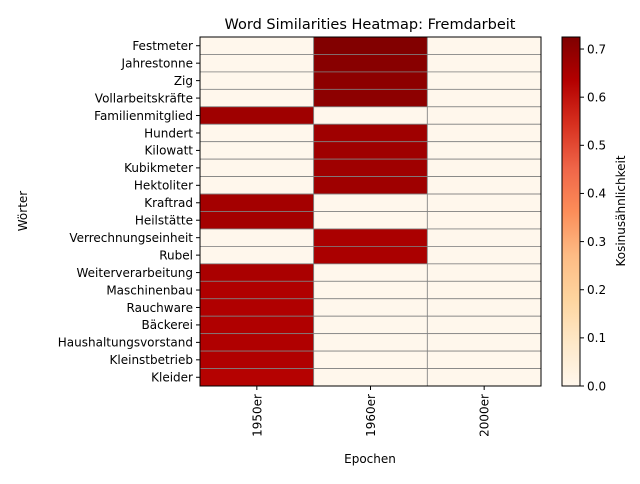 This screenshot has height=484, width=640. Describe the element at coordinates (370, 459) in the screenshot. I see `x-axis-label: Epochen` at that location.